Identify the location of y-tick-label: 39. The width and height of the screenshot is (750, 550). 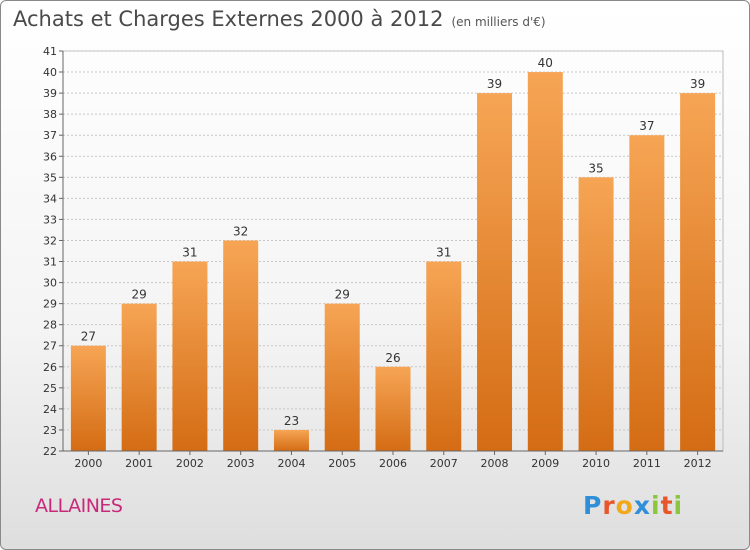
(50, 93).